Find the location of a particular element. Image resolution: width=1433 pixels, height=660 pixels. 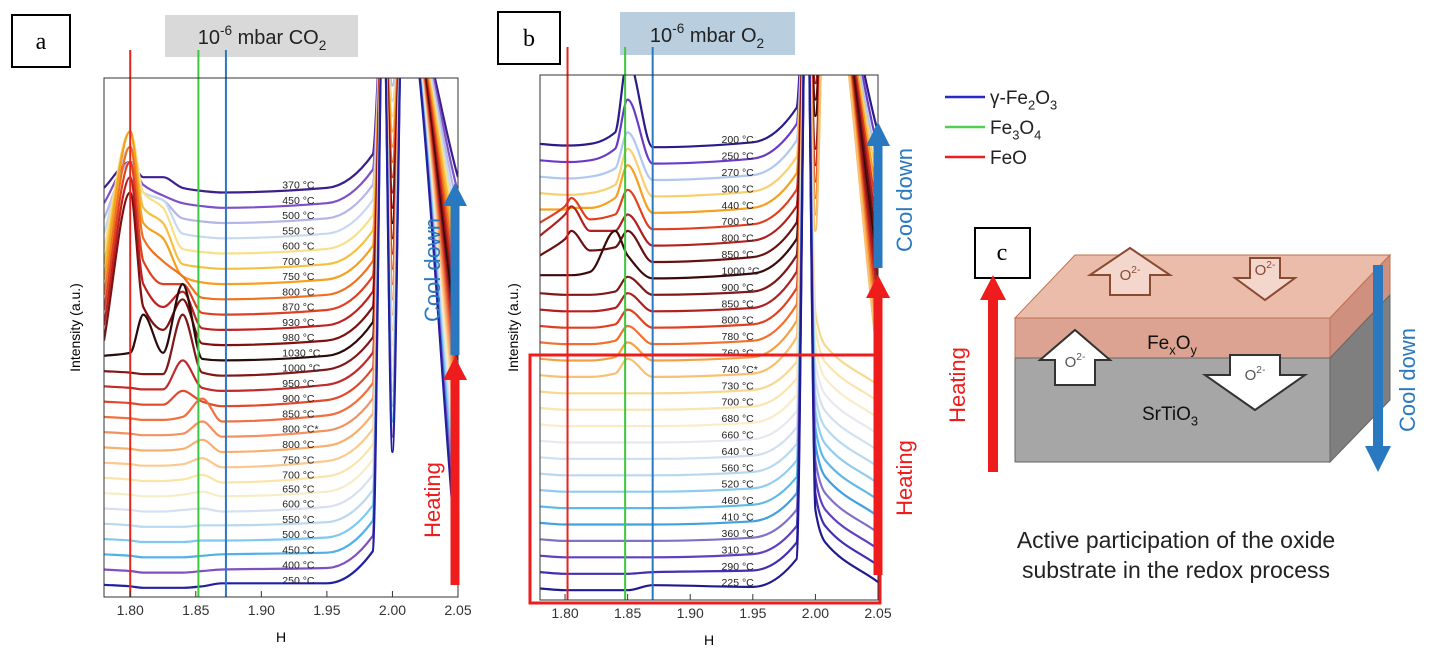

curve-label: 650 °C is located at coordinates (298, 489).